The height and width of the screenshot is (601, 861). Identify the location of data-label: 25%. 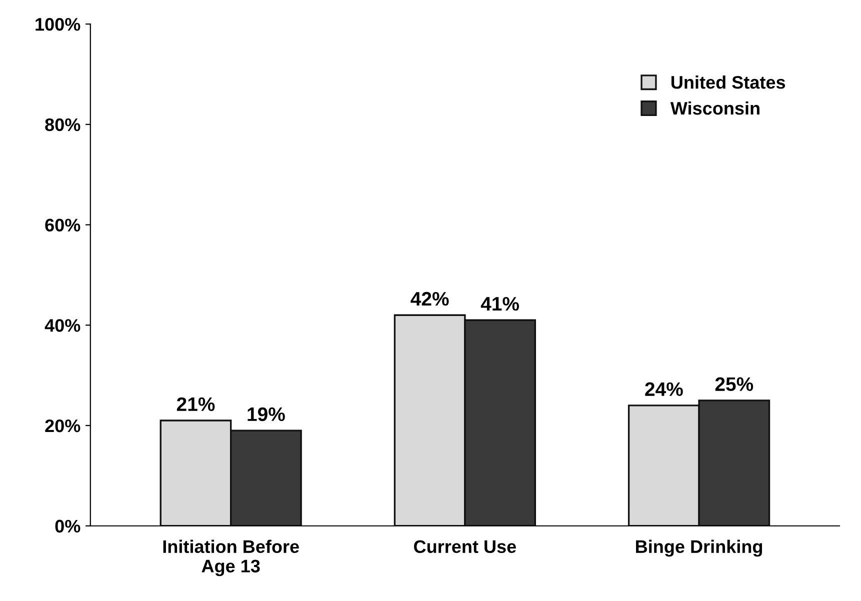
(734, 384).